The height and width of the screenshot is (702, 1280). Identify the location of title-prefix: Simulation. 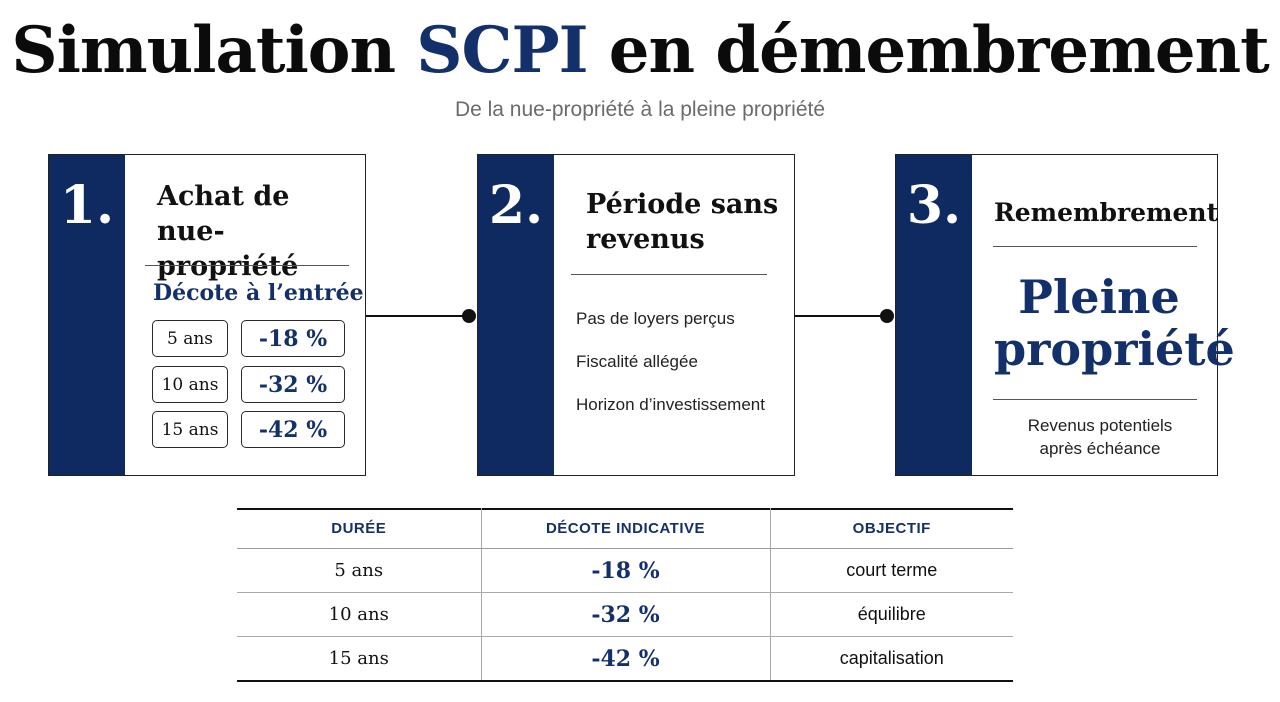
(203, 50).